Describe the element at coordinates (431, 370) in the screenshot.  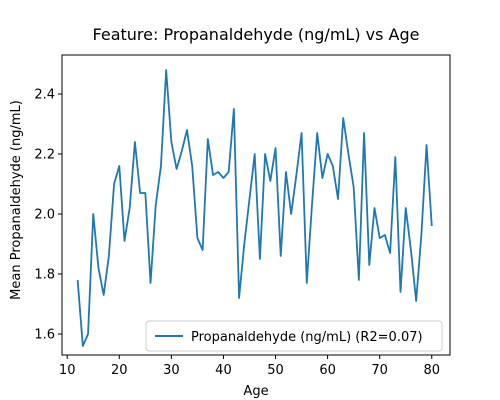
I see `x-tick-label: 80` at that location.